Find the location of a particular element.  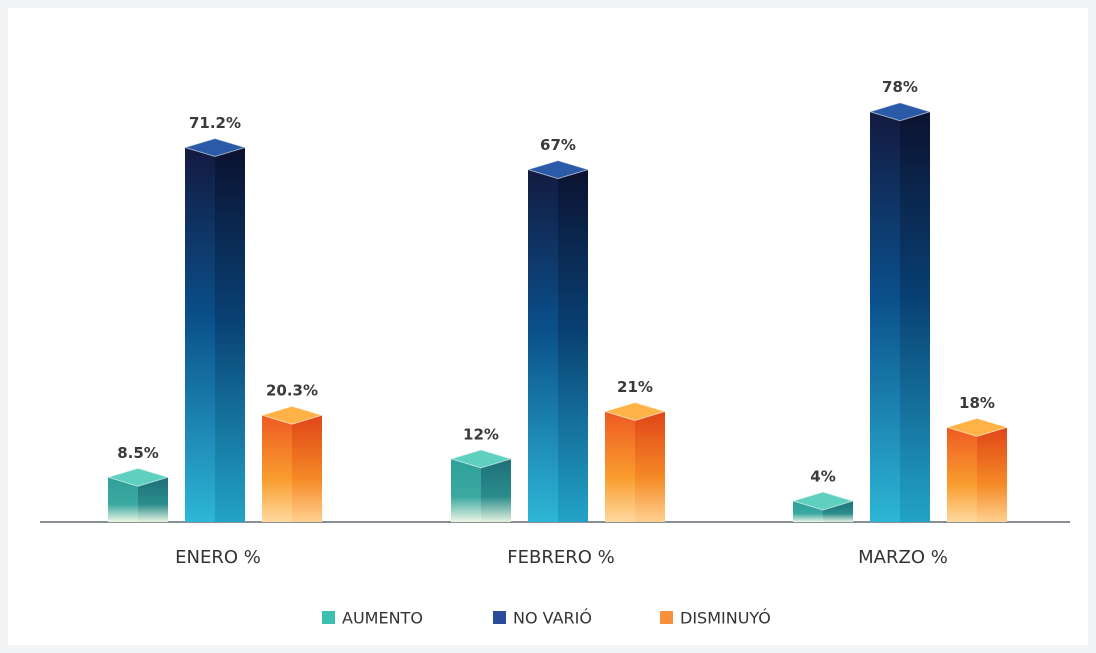

value-label: 21% is located at coordinates (635, 387).